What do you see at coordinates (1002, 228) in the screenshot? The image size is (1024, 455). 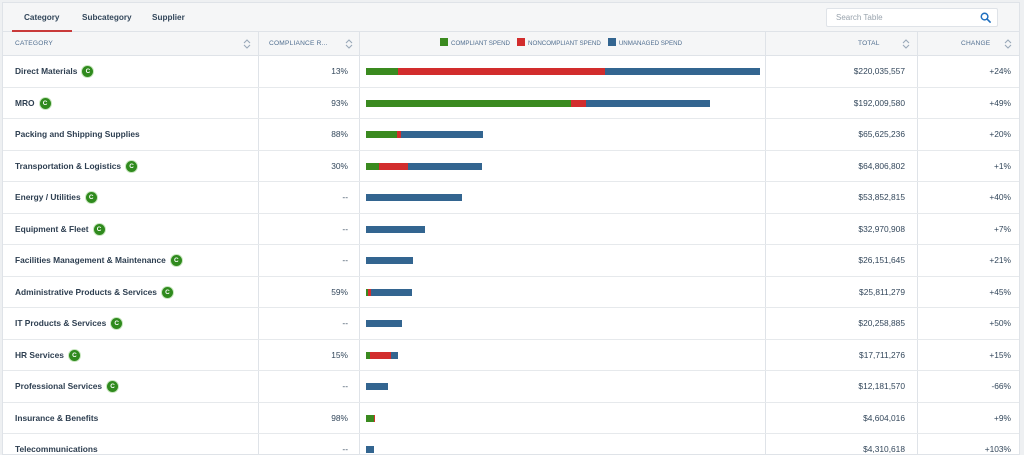 I see `change-percent: +7%` at bounding box center [1002, 228].